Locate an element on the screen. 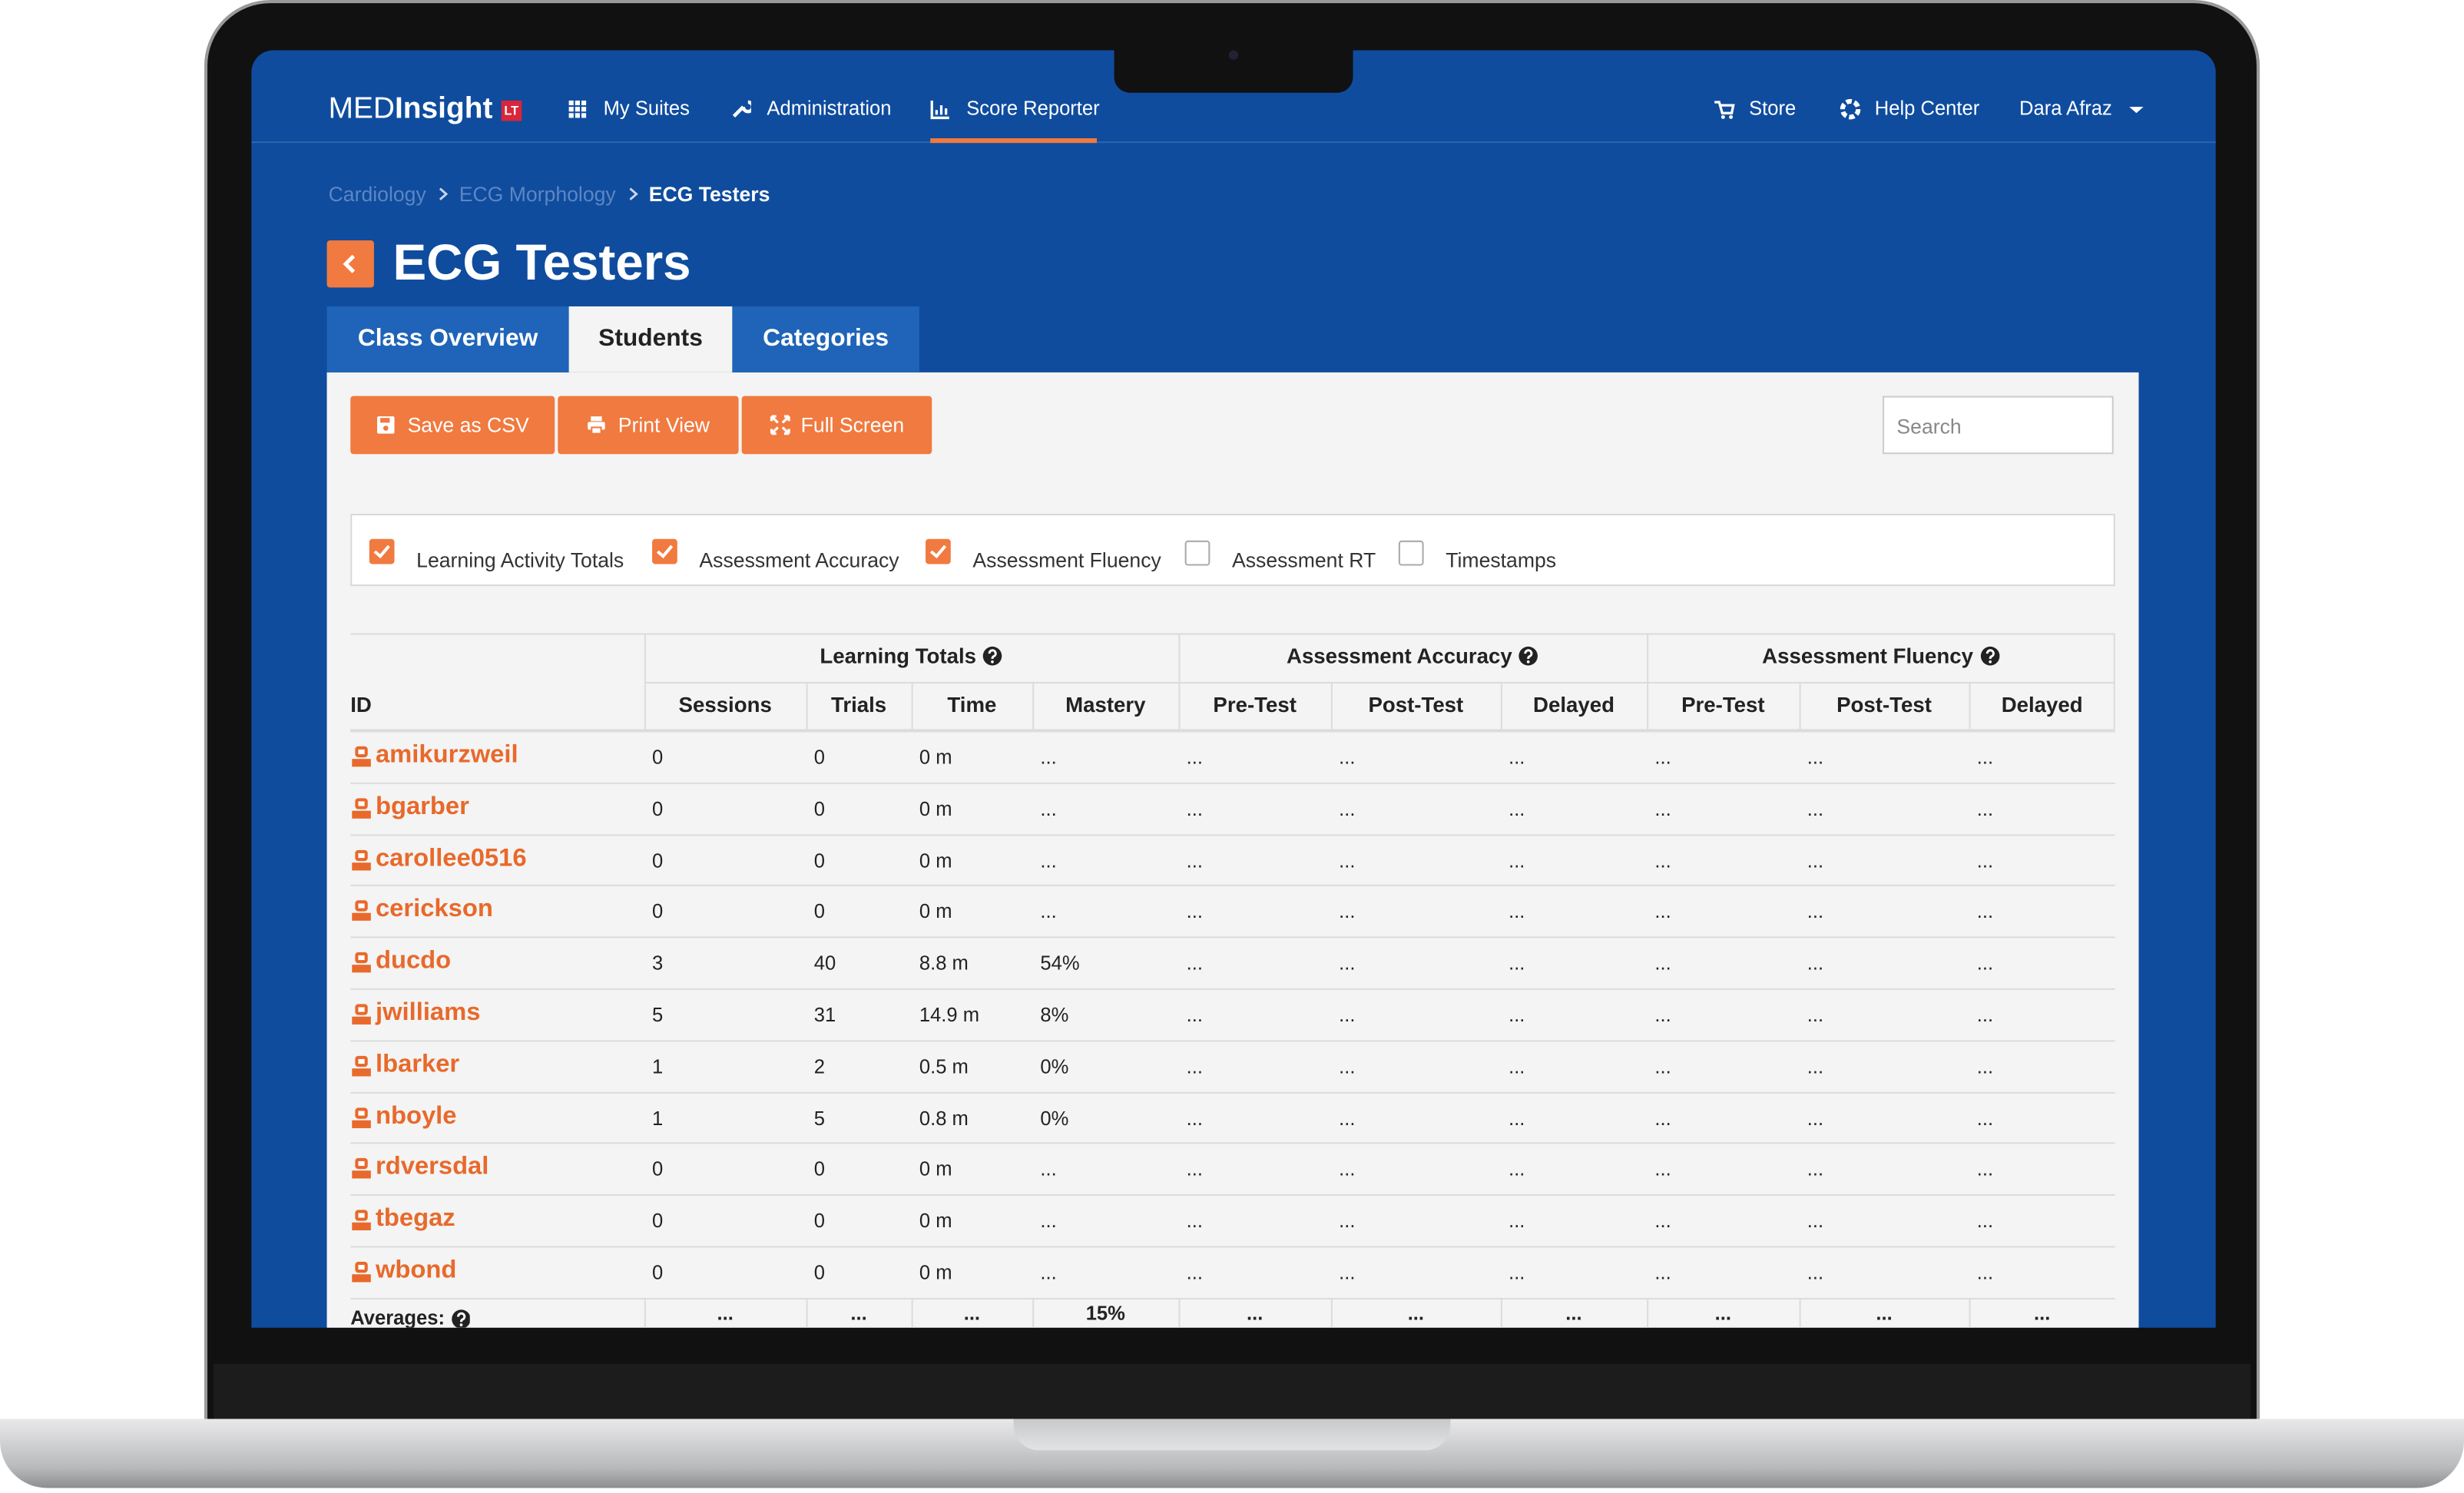 This screenshot has width=2464, height=1493. row-rule is located at coordinates (1232, 938).